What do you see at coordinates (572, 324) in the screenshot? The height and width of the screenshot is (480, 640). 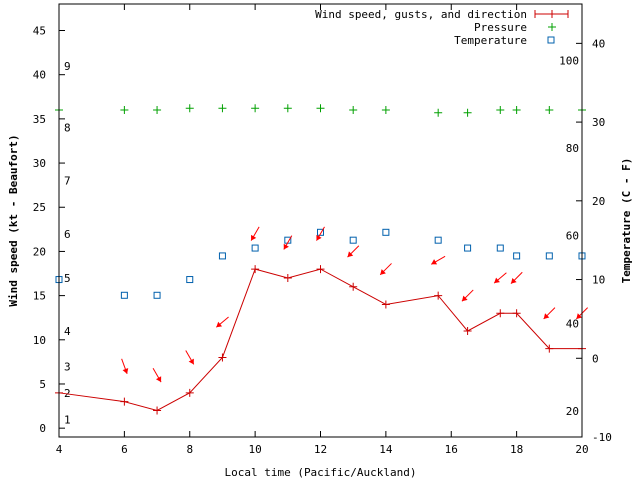 I see `fahrenheit-label: 40` at bounding box center [572, 324].